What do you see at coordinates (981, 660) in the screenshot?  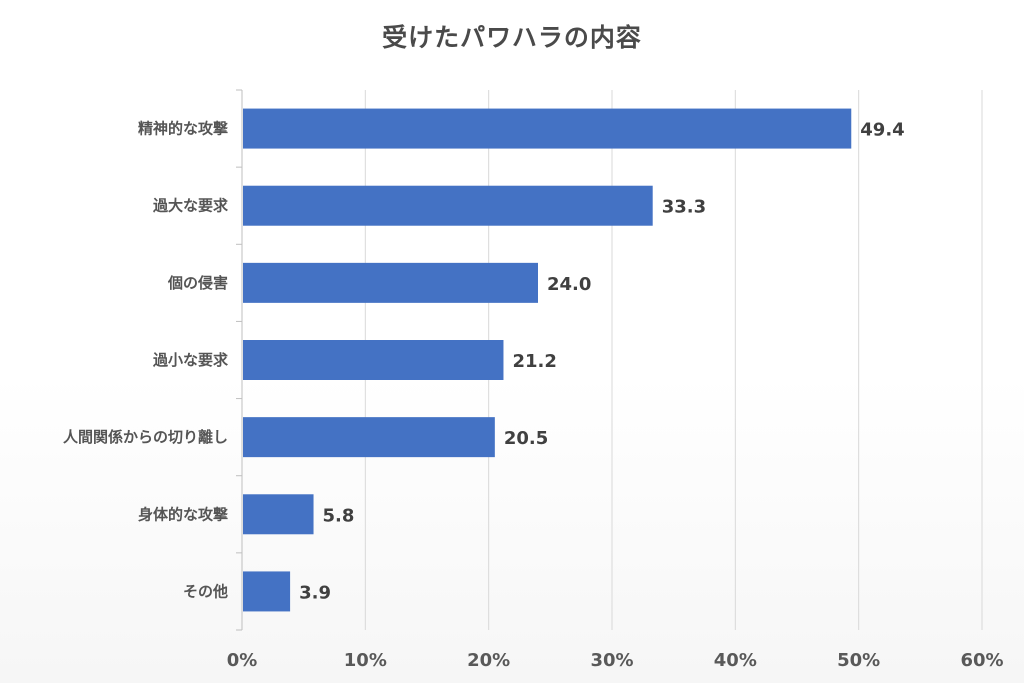 I see `x-tick-label-60: 60%` at bounding box center [981, 660].